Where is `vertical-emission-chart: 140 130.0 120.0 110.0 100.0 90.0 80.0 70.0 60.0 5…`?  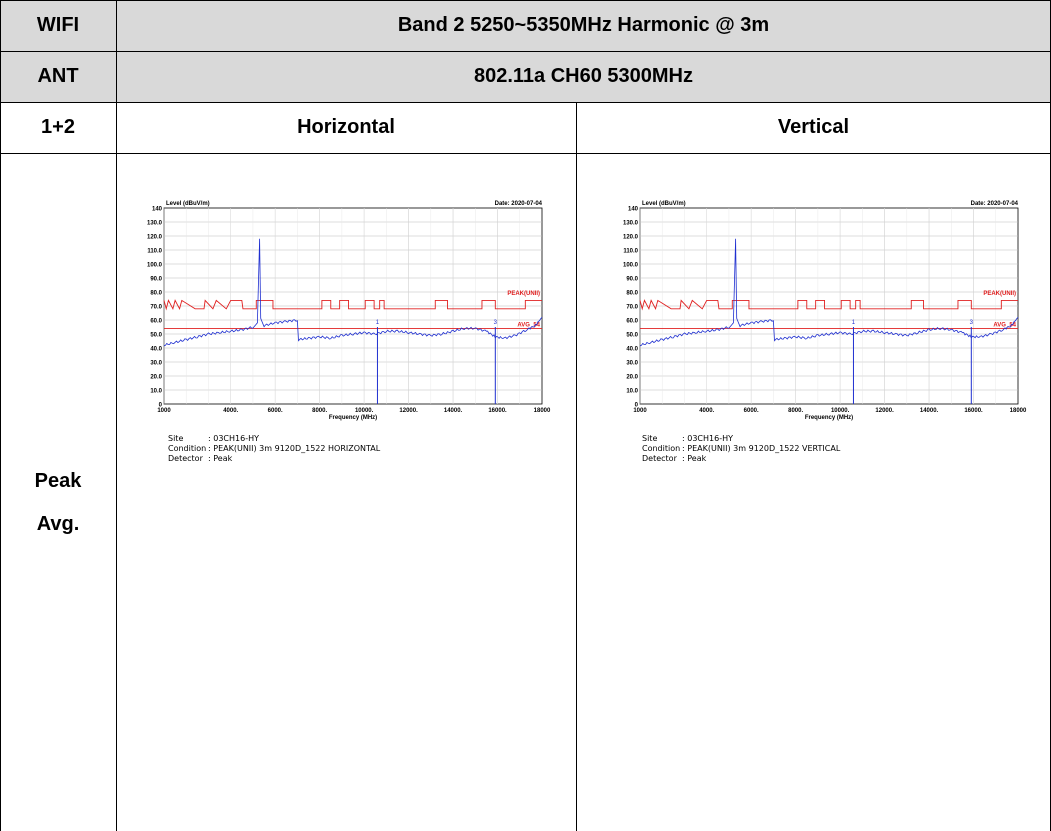
vertical-emission-chart: 140 130.0 120.0 110.0 100.0 90.0 80.0 70.0 60.0 5… is located at coordinates (824, 314).